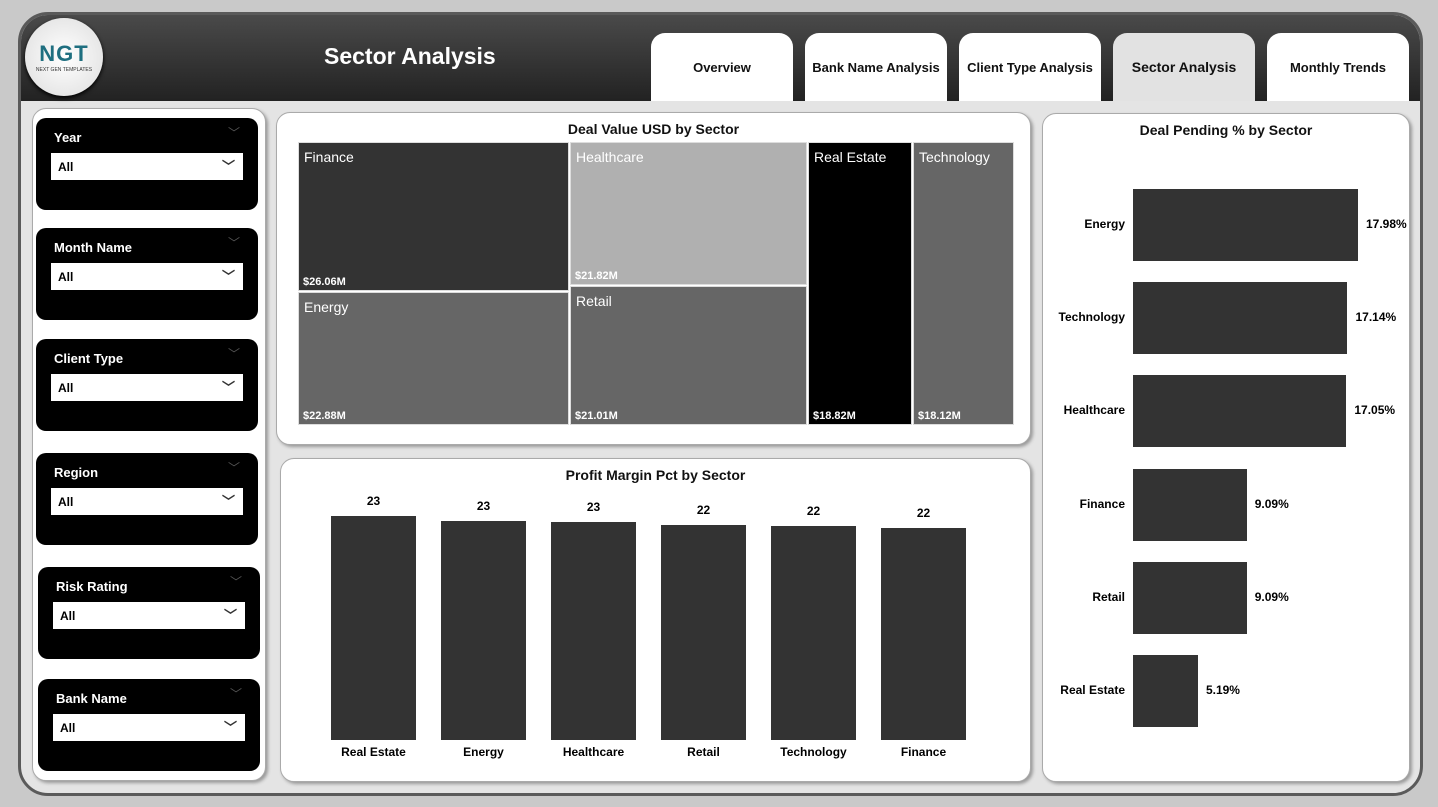  I want to click on tile-value: $22.88M, so click(324, 416).